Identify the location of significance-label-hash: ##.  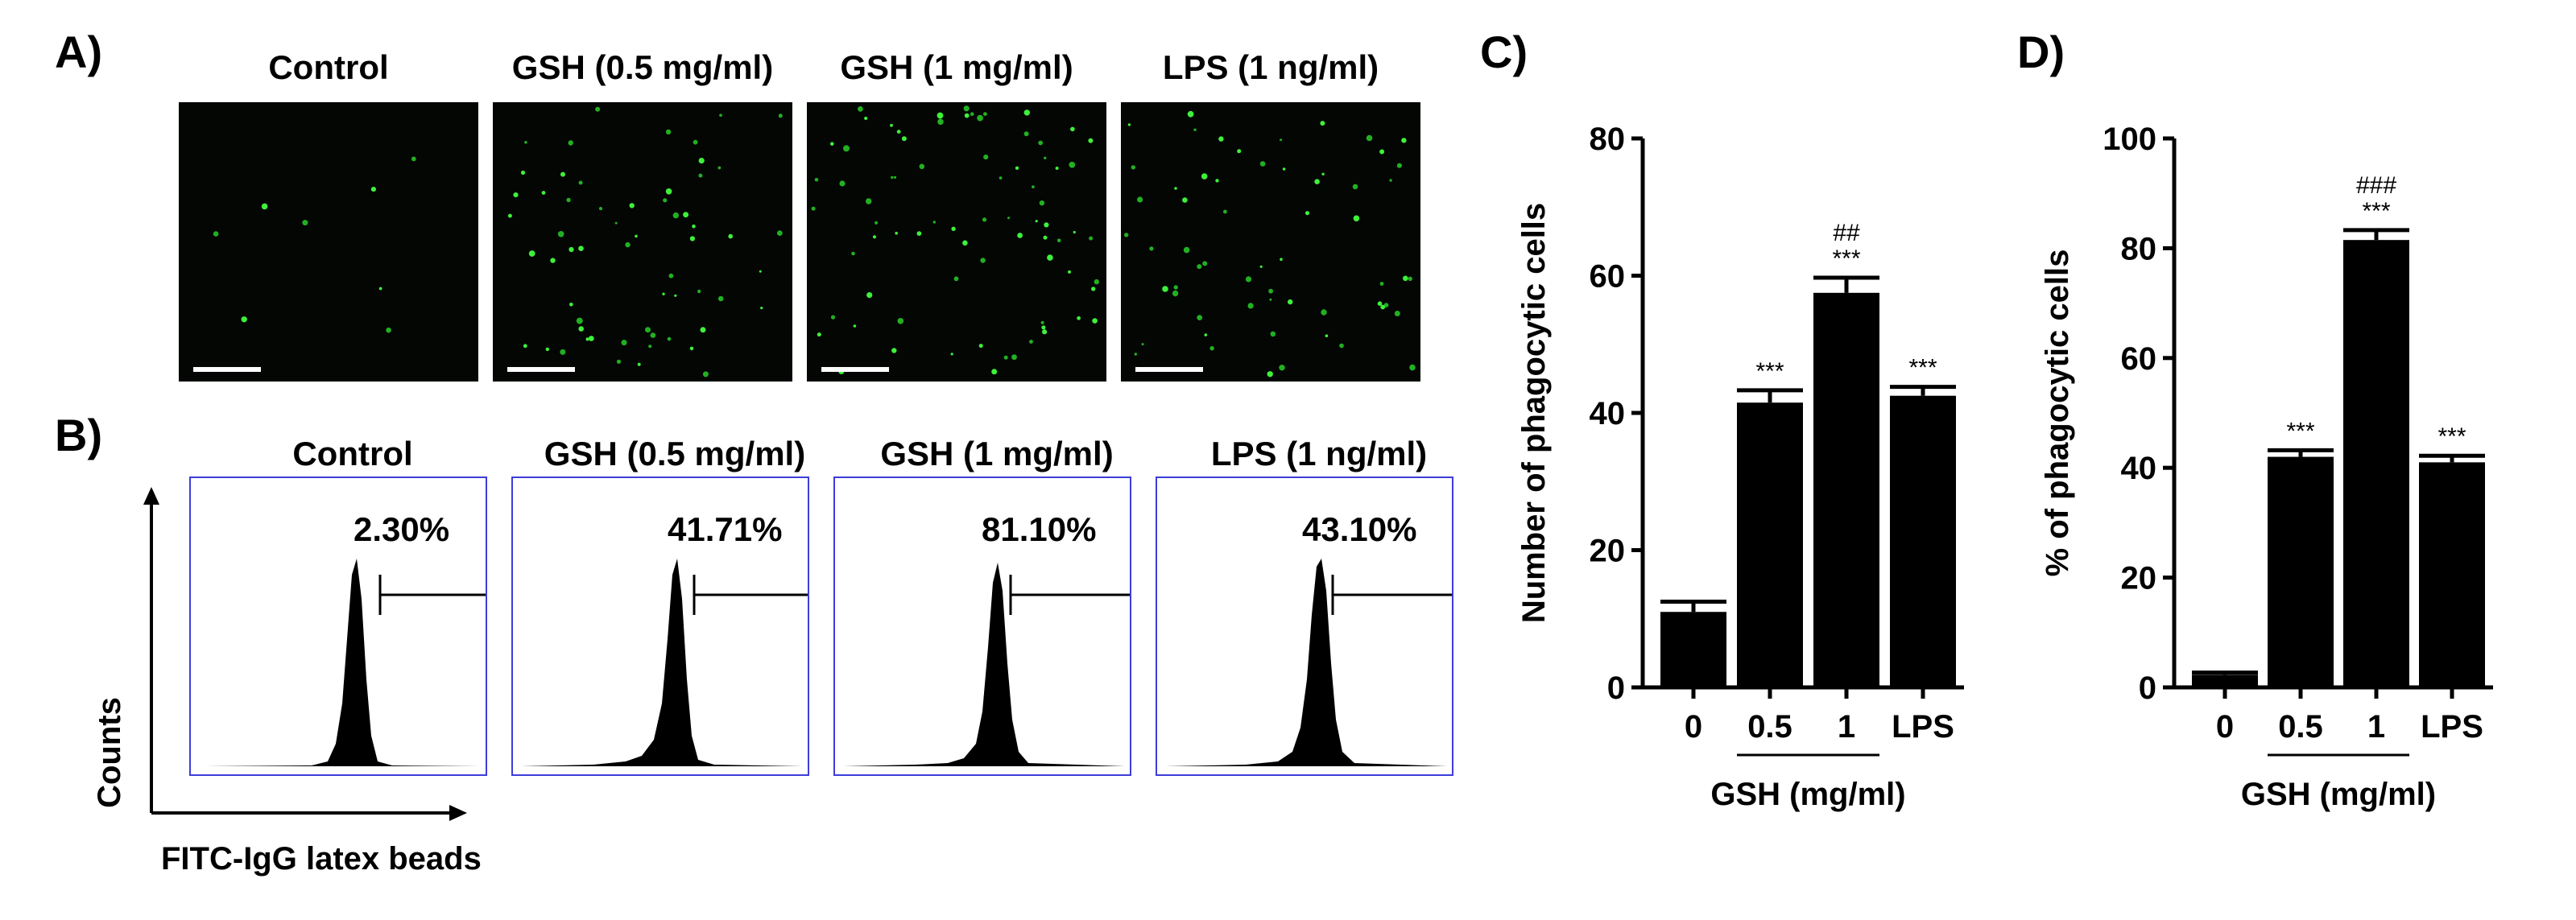
(1847, 233).